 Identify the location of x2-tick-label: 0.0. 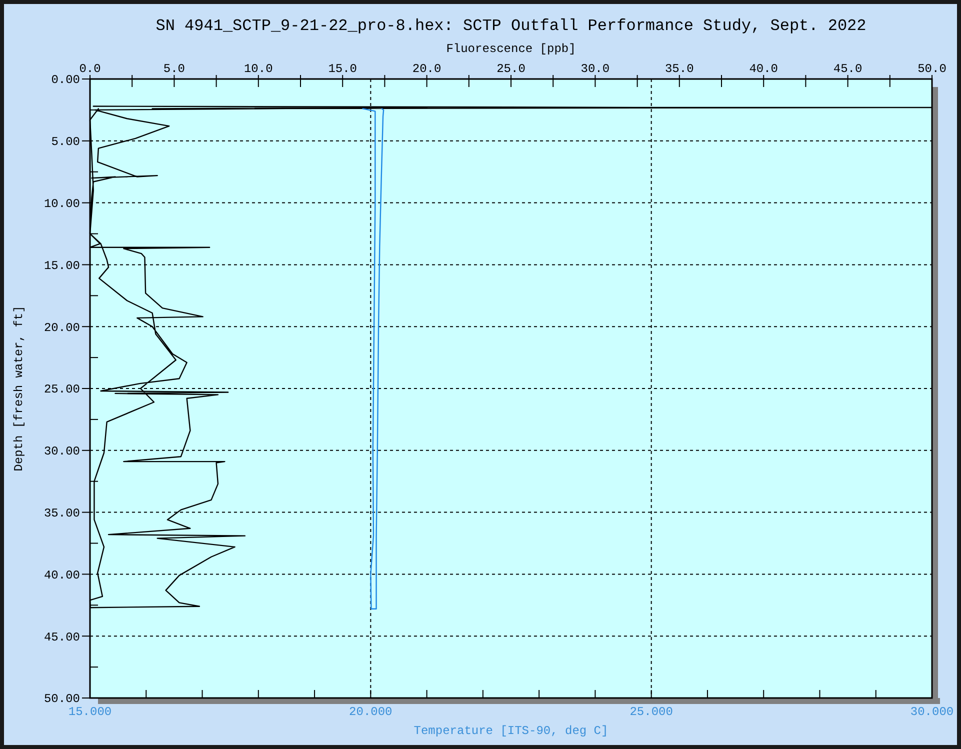
(90, 69).